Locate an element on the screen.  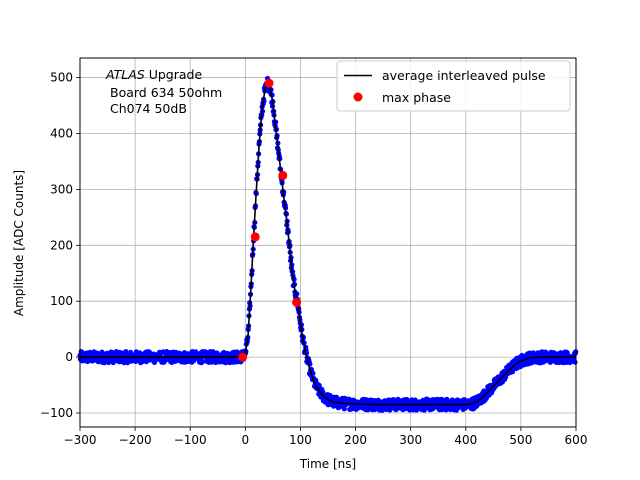
x-tick-label: −200 is located at coordinates (135, 440).